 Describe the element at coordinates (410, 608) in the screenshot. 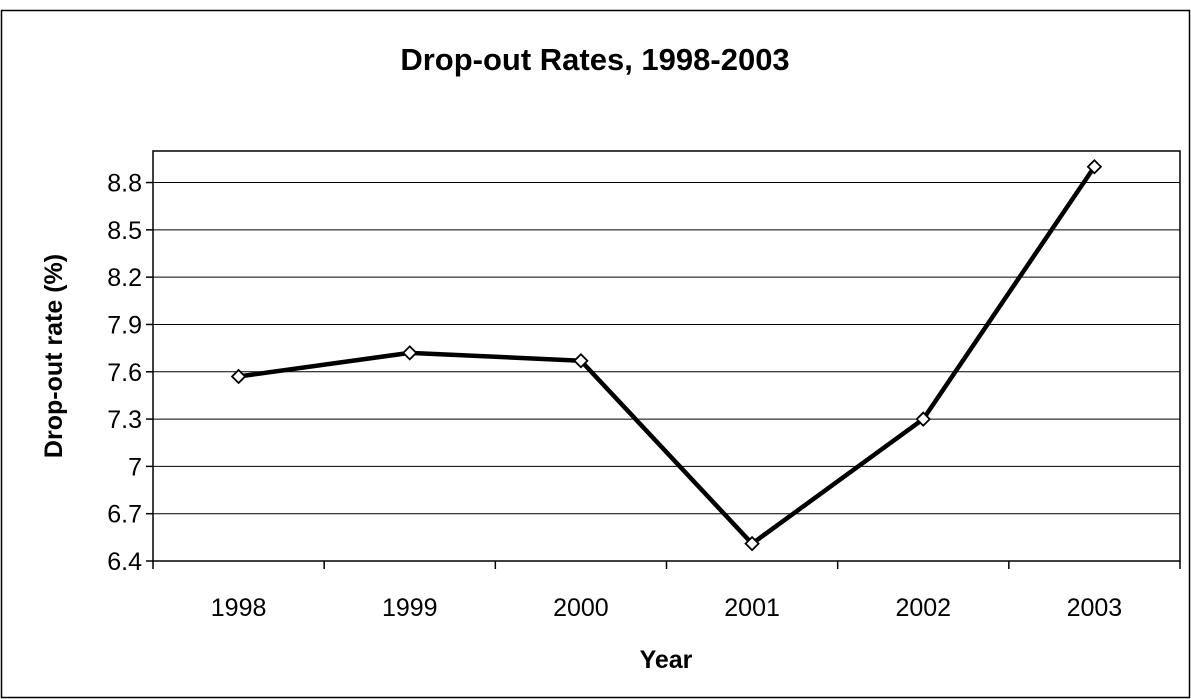

I see `x-tick-label: 1999` at that location.